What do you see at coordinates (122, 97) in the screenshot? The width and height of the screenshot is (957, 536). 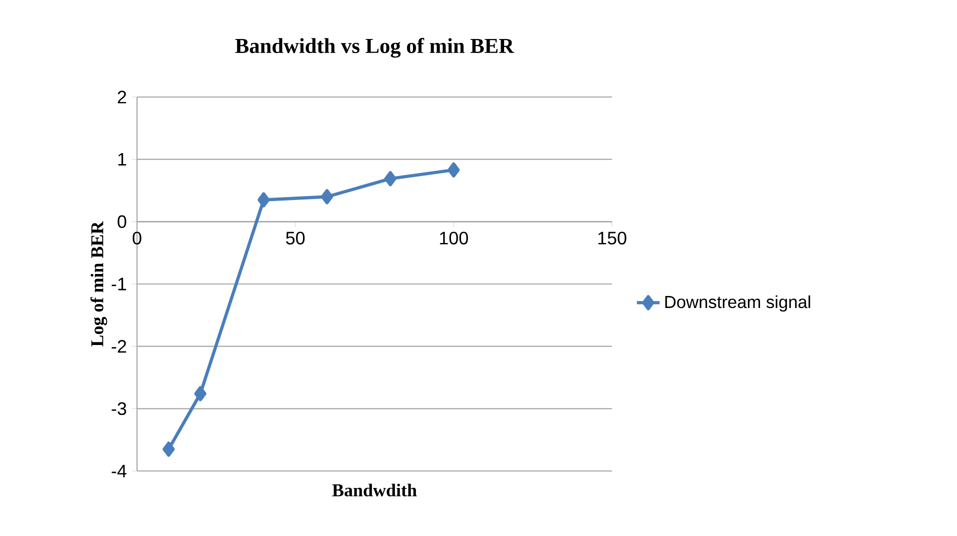 I see `y-tick-label: 2` at bounding box center [122, 97].